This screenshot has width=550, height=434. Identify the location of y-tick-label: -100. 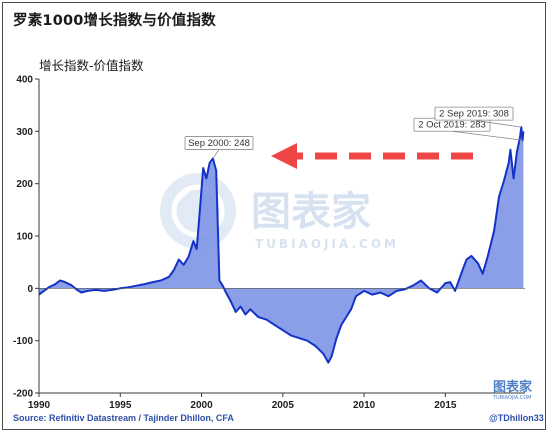
(23, 341).